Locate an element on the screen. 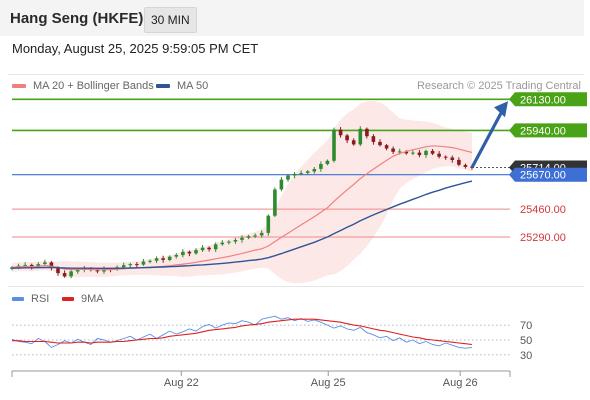  legend-9ma: 9MA is located at coordinates (83, 299).